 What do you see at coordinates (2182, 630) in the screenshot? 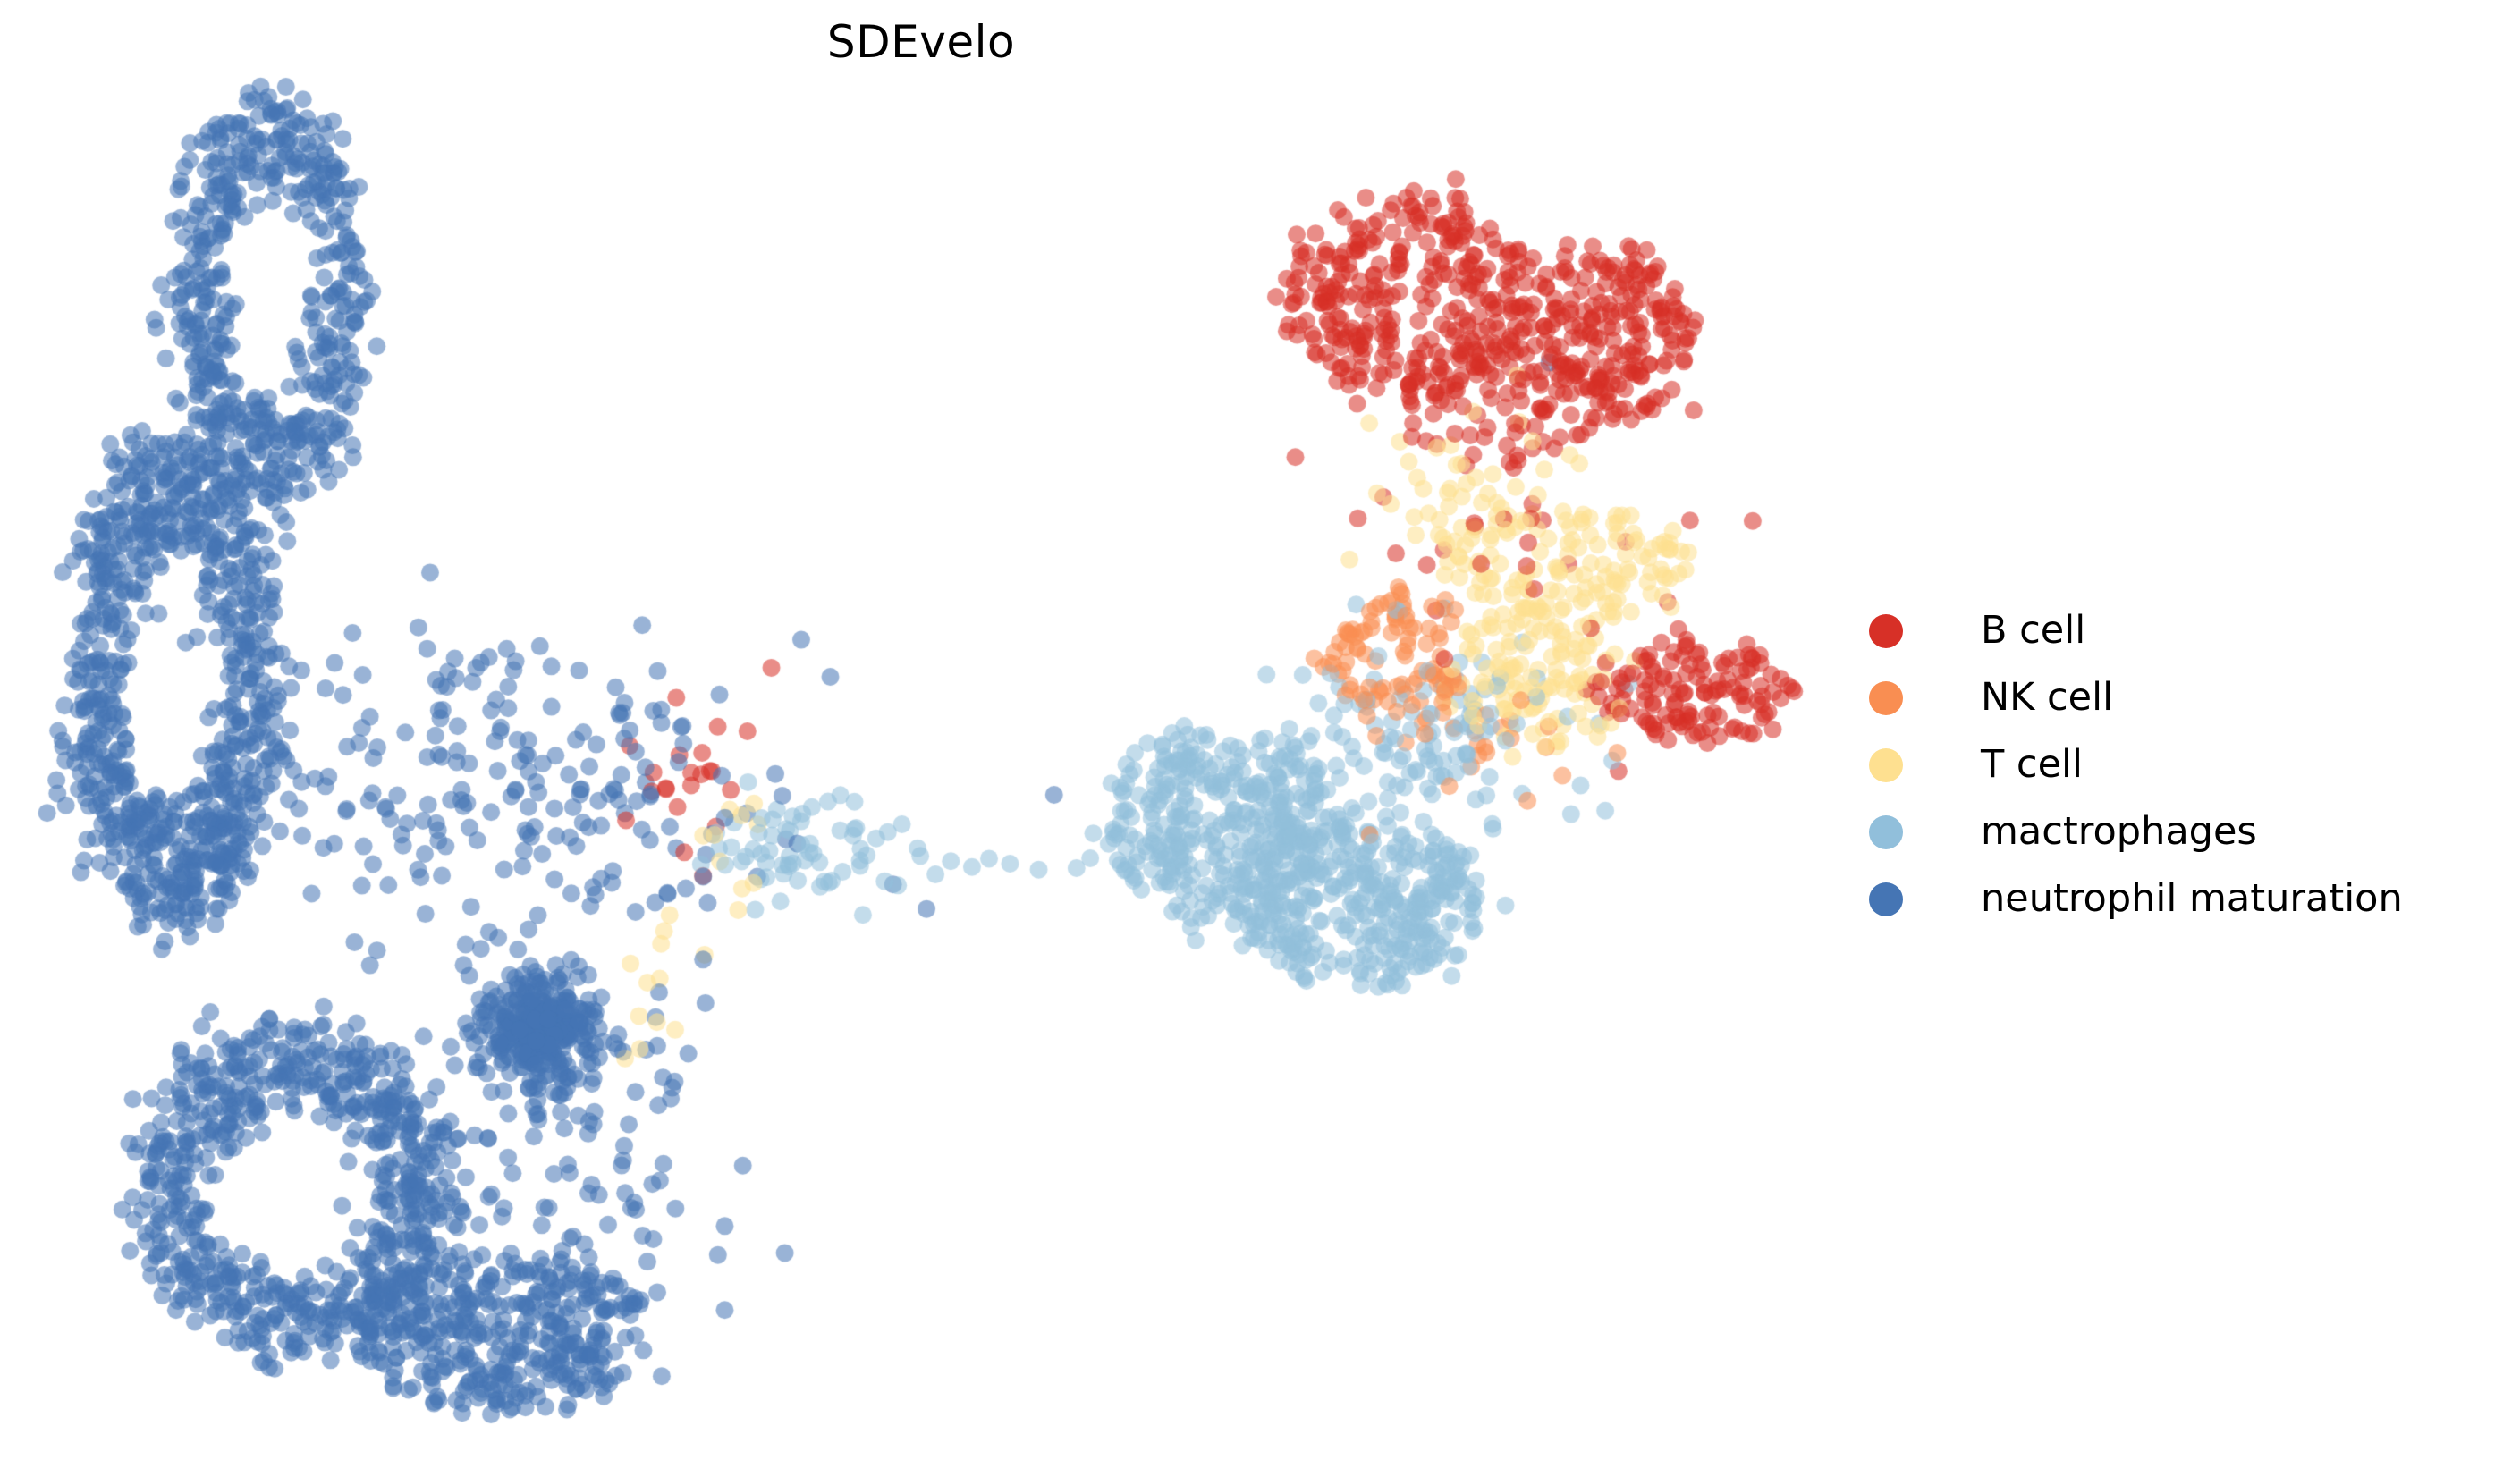
I see `legend-item-b-cell: B cell` at bounding box center [2182, 630].